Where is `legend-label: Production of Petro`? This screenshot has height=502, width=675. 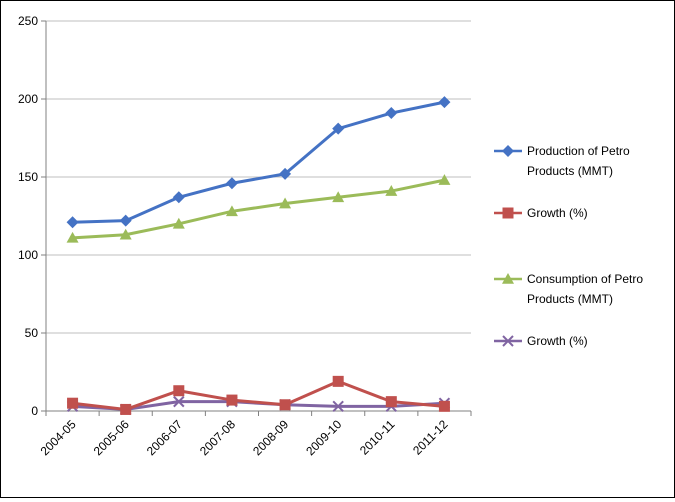
legend-label: Production of Petro is located at coordinates (578, 151).